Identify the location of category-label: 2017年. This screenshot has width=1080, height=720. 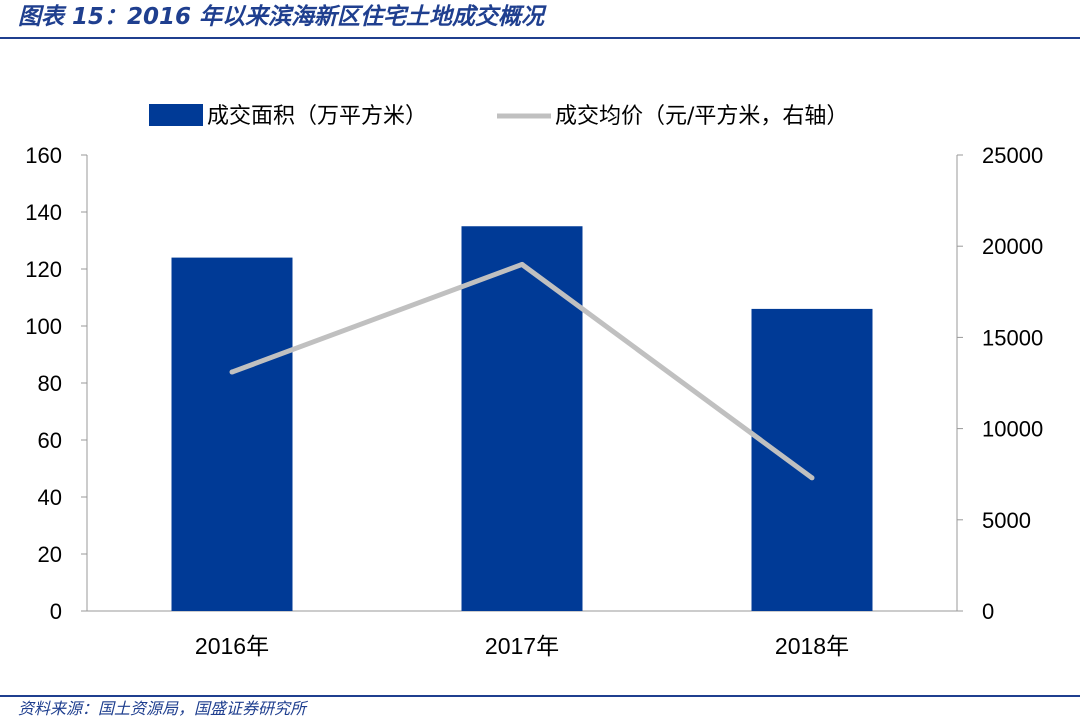
(522, 646).